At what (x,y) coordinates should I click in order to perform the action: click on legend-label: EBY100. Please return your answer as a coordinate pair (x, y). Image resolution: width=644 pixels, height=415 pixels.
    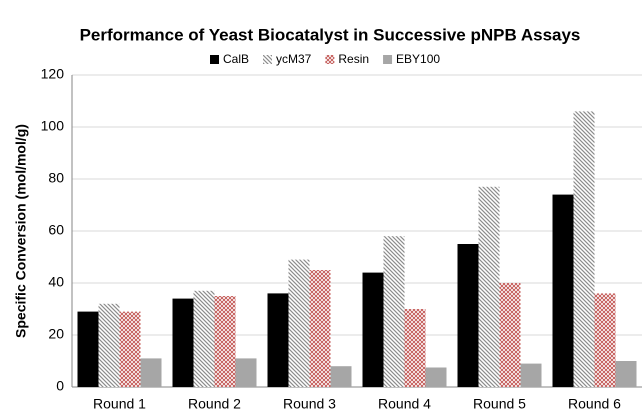
    Looking at the image, I should click on (418, 59).